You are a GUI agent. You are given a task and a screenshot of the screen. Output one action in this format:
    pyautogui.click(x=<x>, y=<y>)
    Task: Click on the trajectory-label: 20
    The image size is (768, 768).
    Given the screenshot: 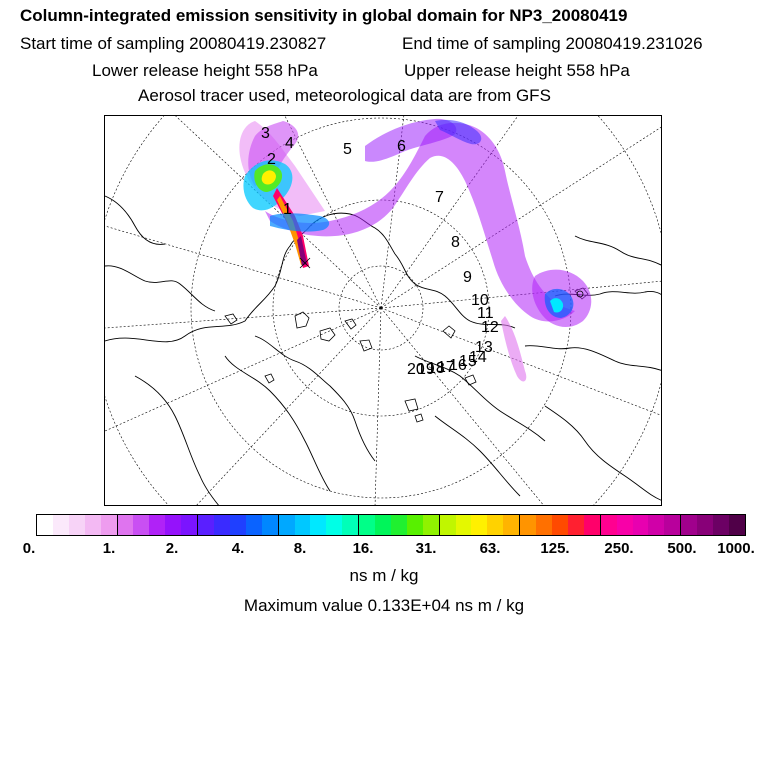 What is the action you would take?
    pyautogui.click(x=416, y=369)
    